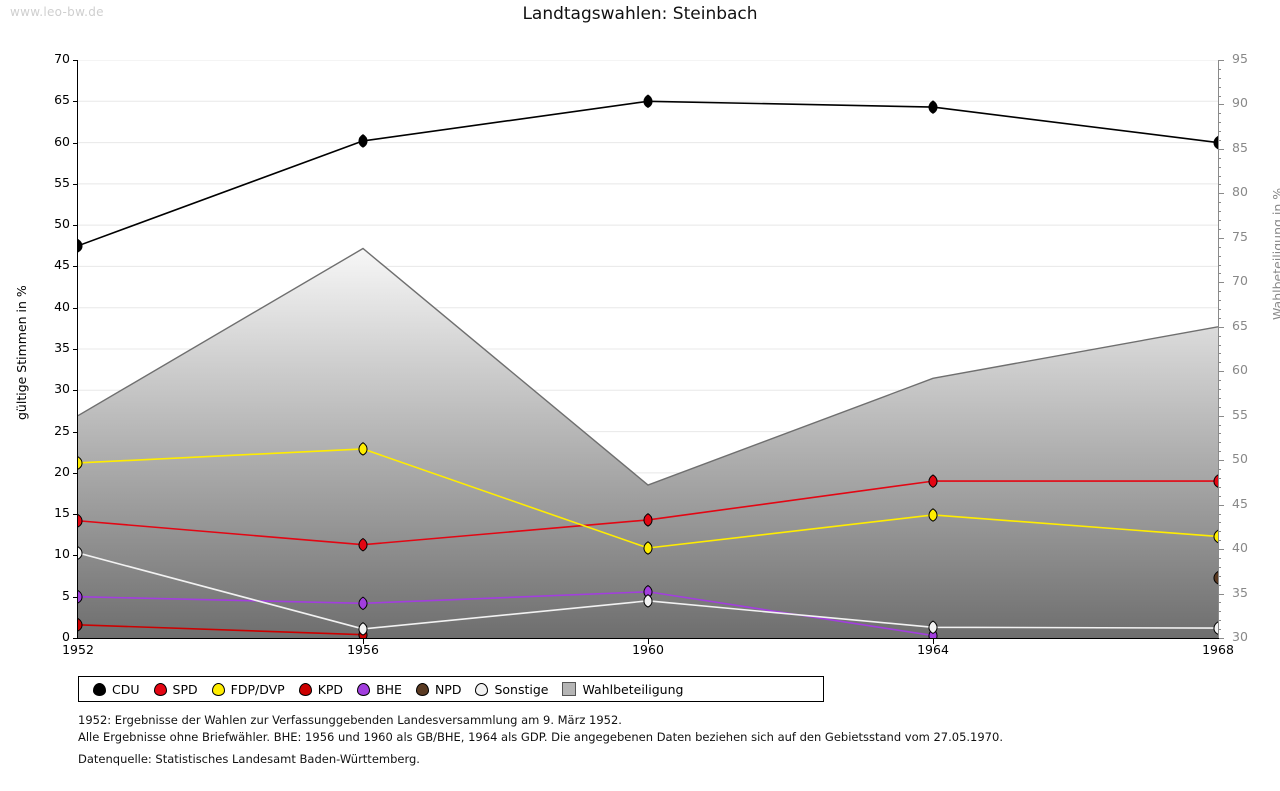 This screenshot has height=791, width=1280. I want to click on legend-label: FDP/DVP, so click(257, 689).